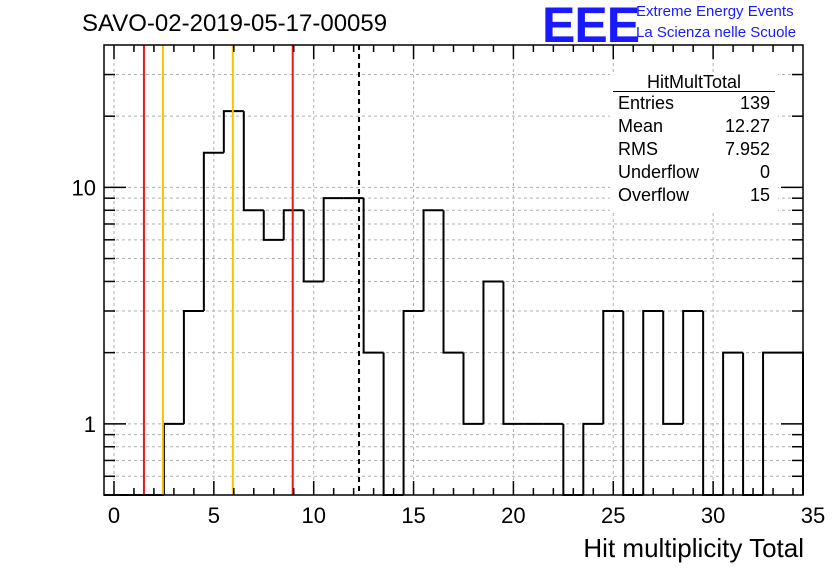  I want to click on stats-row-mean: Mean 12.27, so click(694, 127).